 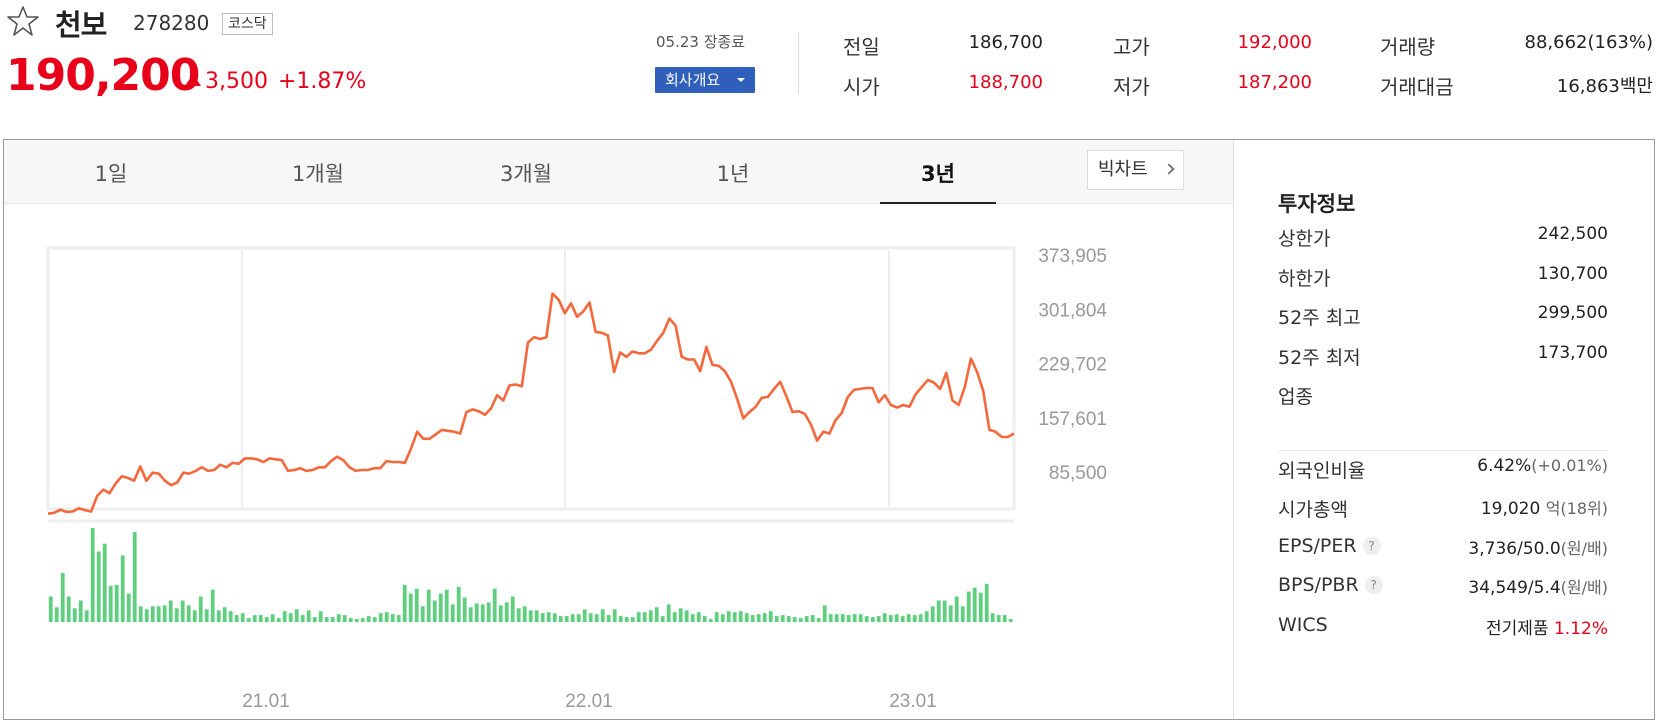 What do you see at coordinates (1576, 508) in the screenshot?
I see `market-cap-rank: 억(18위)` at bounding box center [1576, 508].